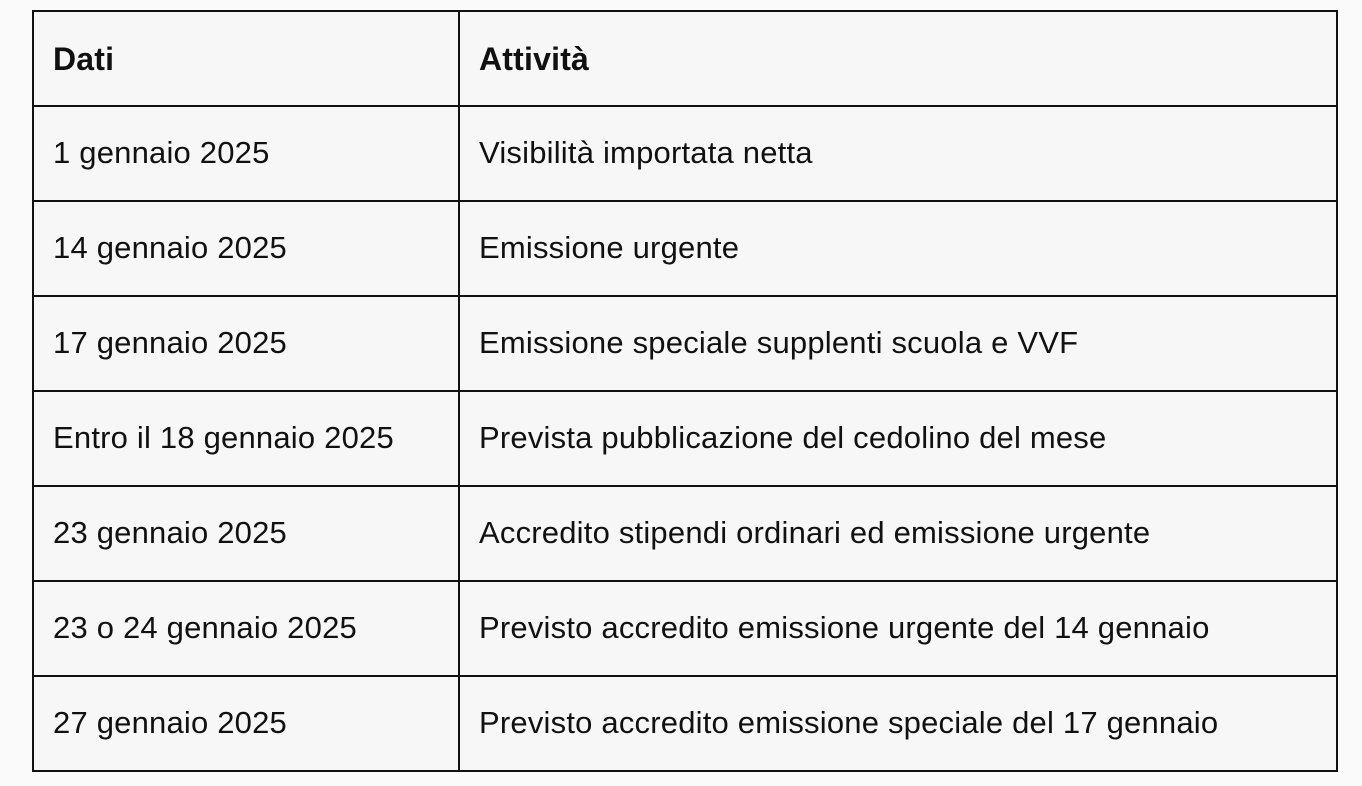 Image resolution: width=1362 pixels, height=786 pixels. What do you see at coordinates (246, 343) in the screenshot?
I see `date-cell: 17 gennaio 2025` at bounding box center [246, 343].